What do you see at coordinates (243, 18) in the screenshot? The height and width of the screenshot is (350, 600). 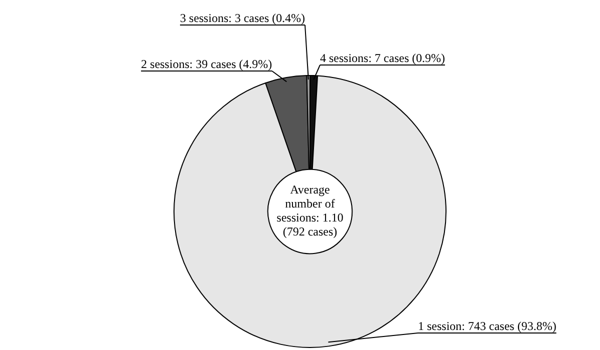 I see `slice-label: 3 sessions: 3 cases (0.4%)` at bounding box center [243, 18].